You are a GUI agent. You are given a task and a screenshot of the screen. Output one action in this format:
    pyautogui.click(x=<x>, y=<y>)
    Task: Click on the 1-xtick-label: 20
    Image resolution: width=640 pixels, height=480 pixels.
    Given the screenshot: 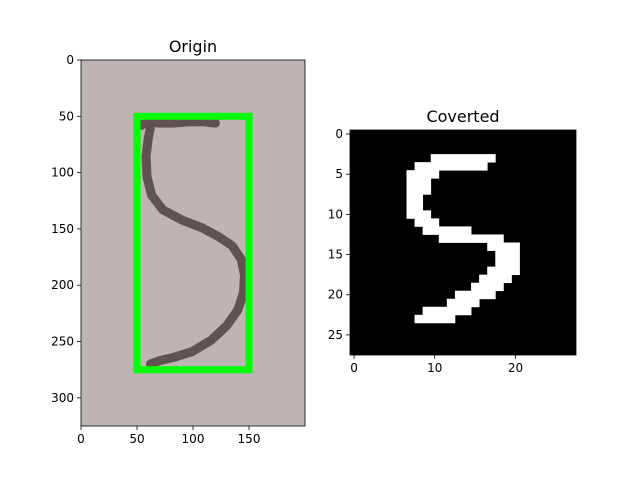 What is the action you would take?
    pyautogui.click(x=515, y=368)
    